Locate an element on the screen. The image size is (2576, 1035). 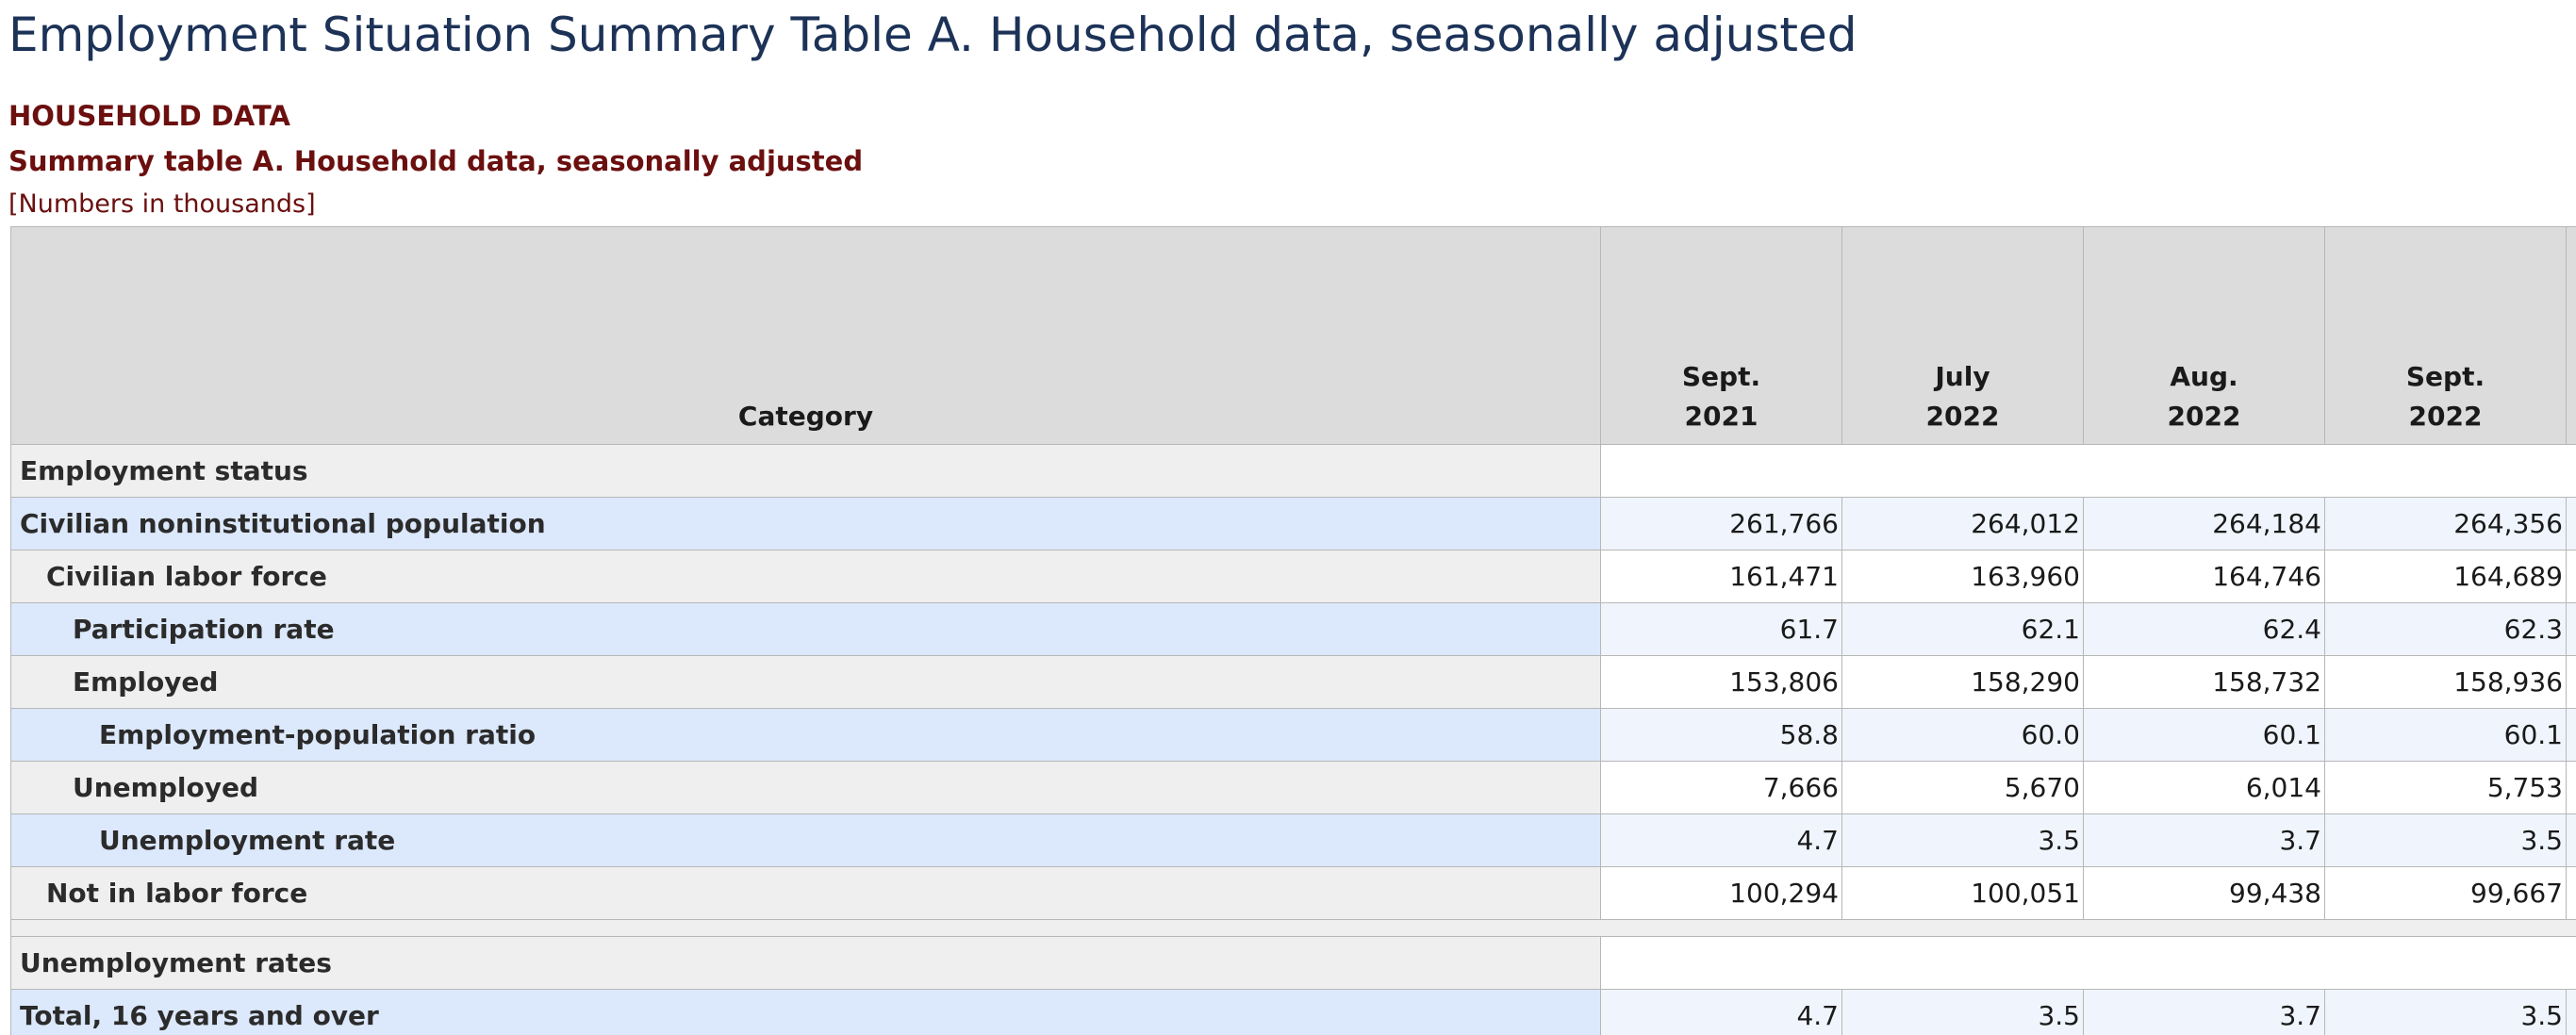
cell-value: 100,051 is located at coordinates (1962, 893).